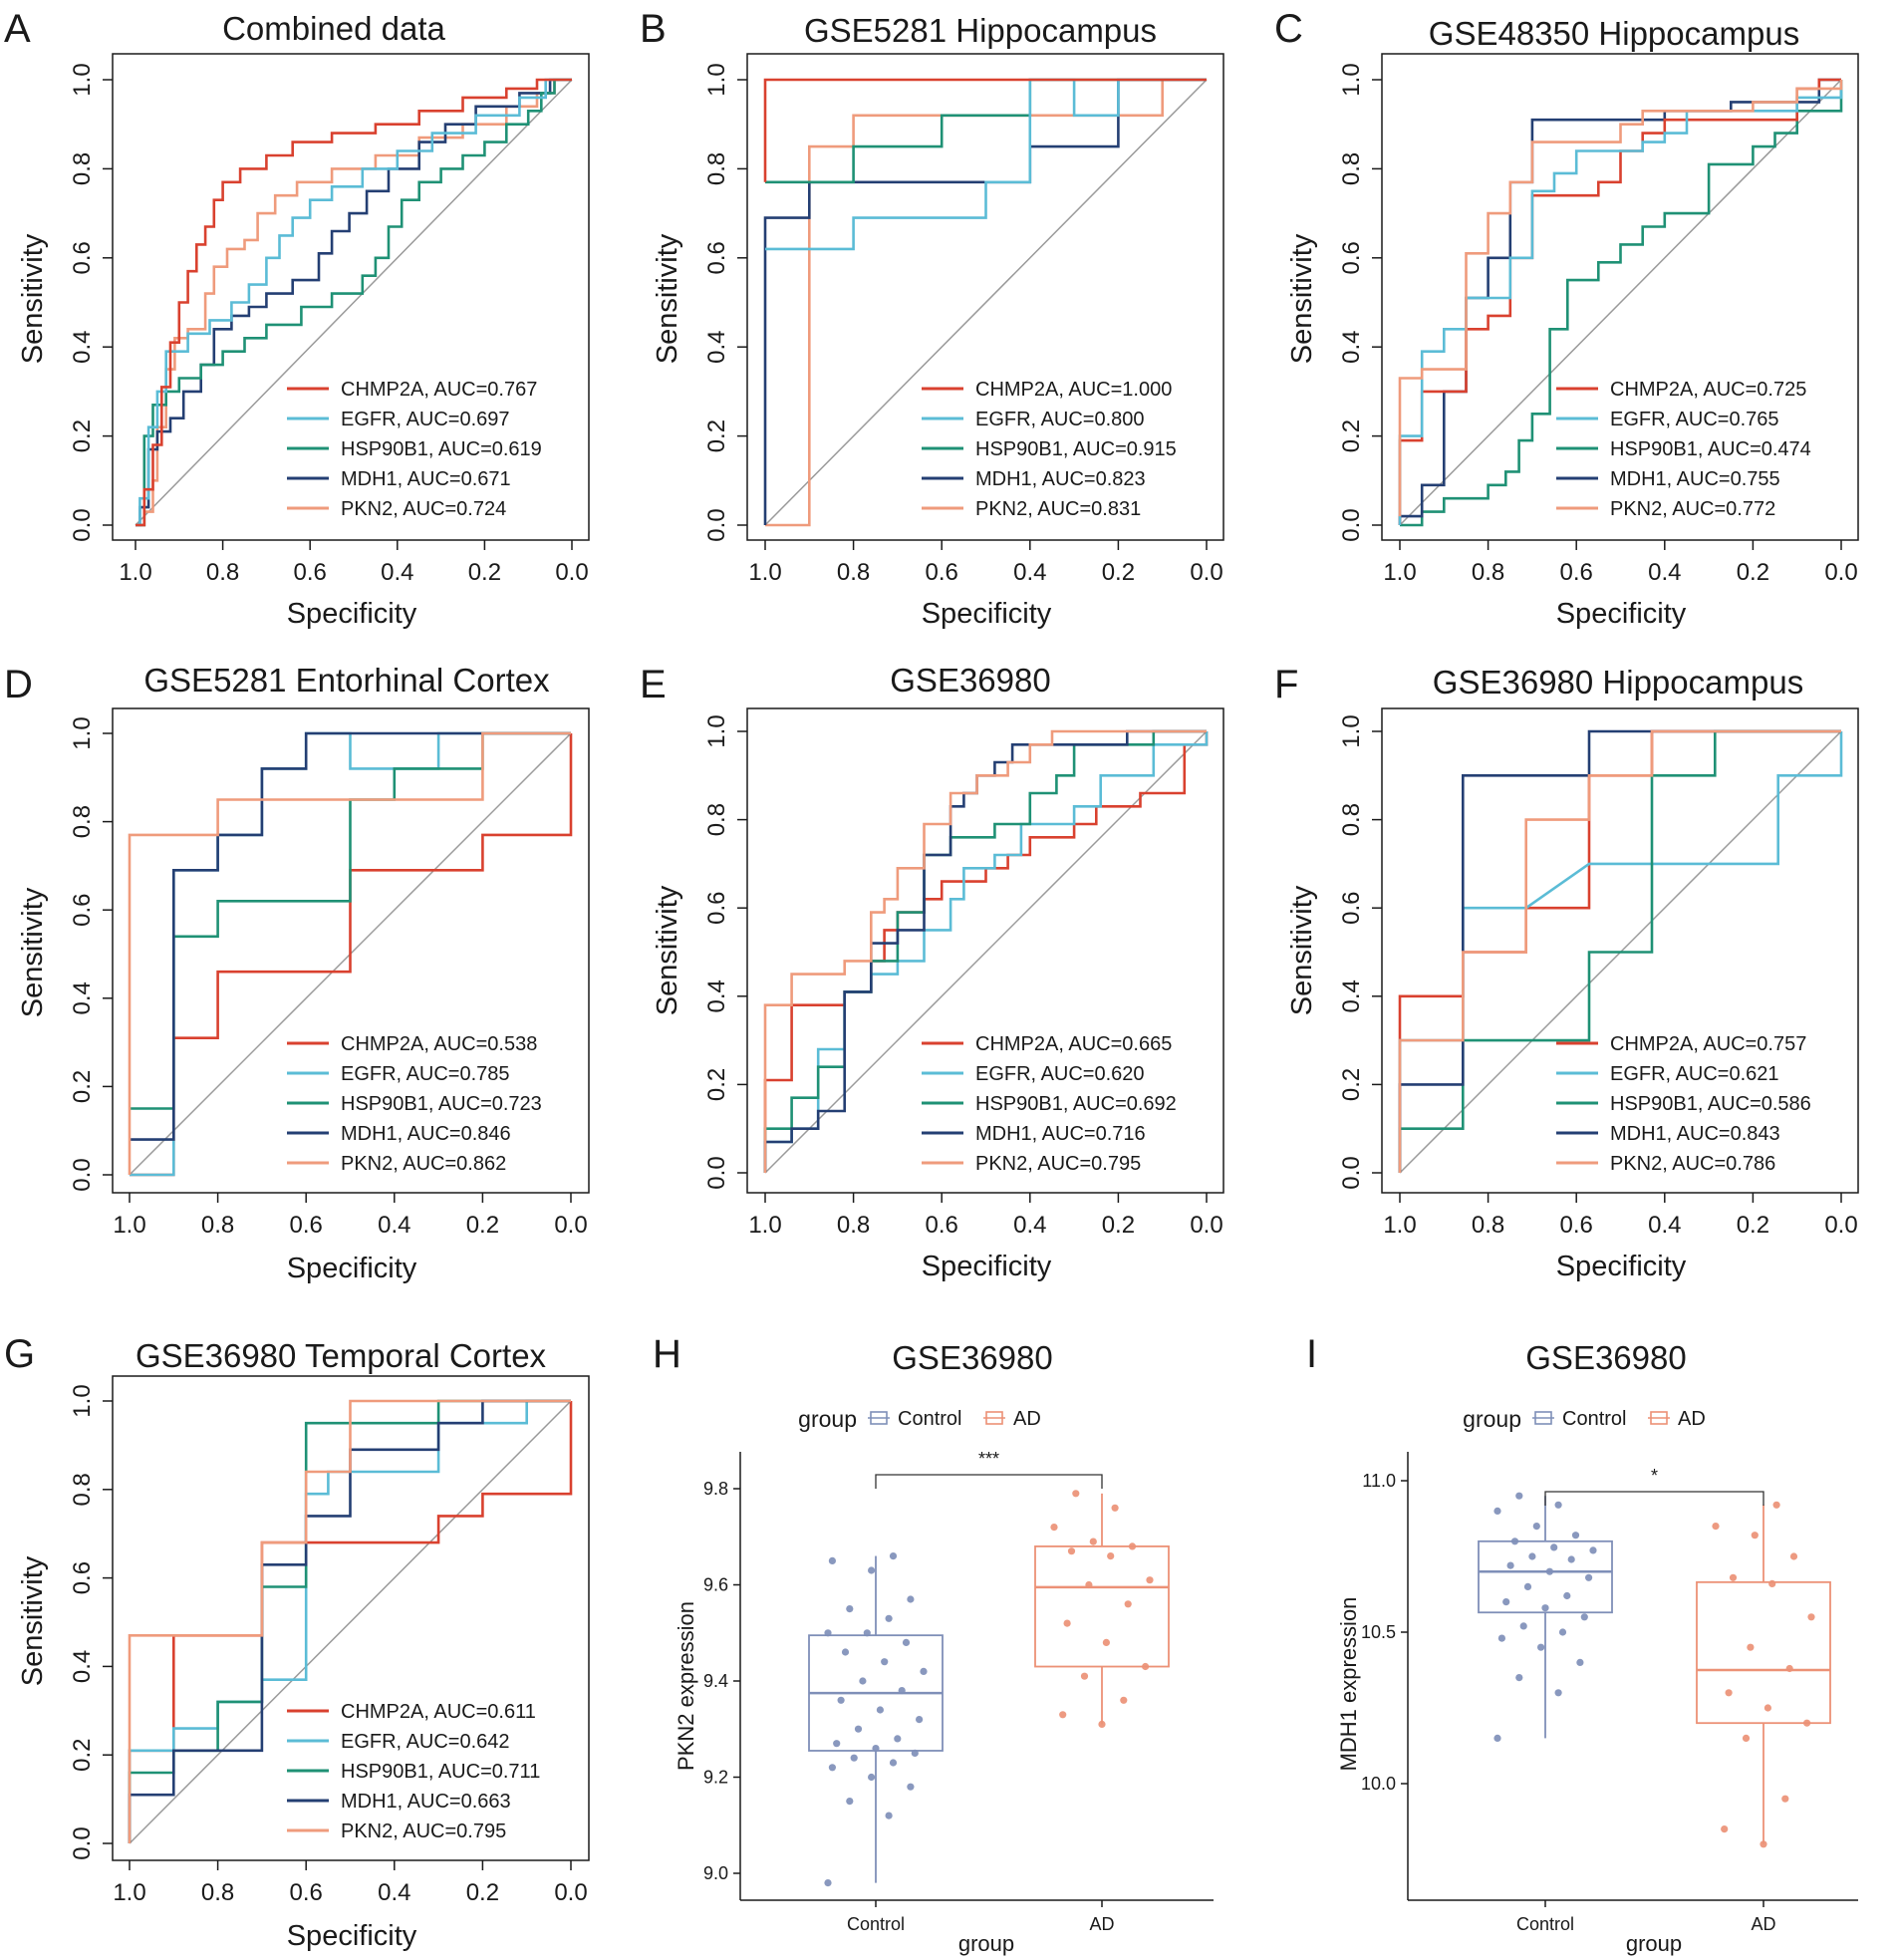  I want to click on panel-title: GSE36980 Hippocampus, so click(1618, 682).